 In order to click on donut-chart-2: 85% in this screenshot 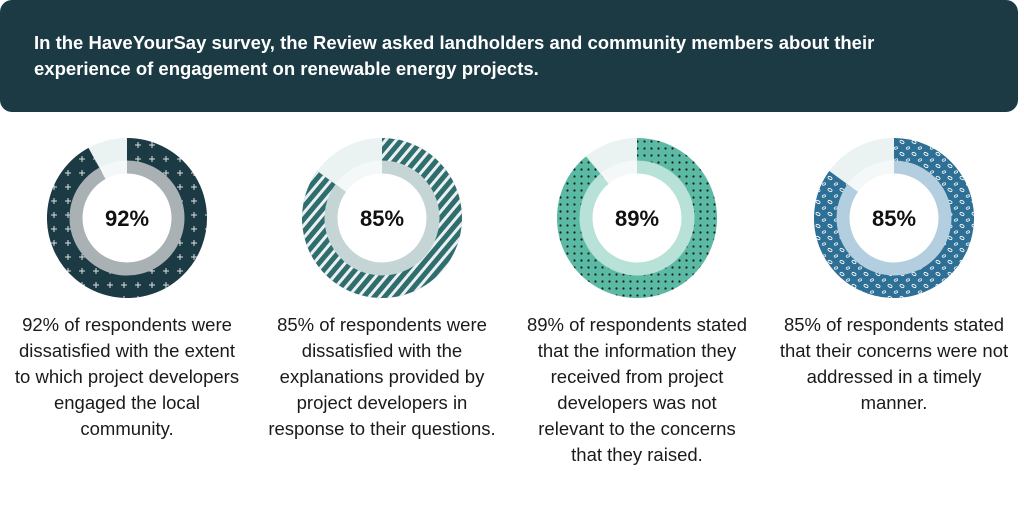, I will do `click(382, 218)`.